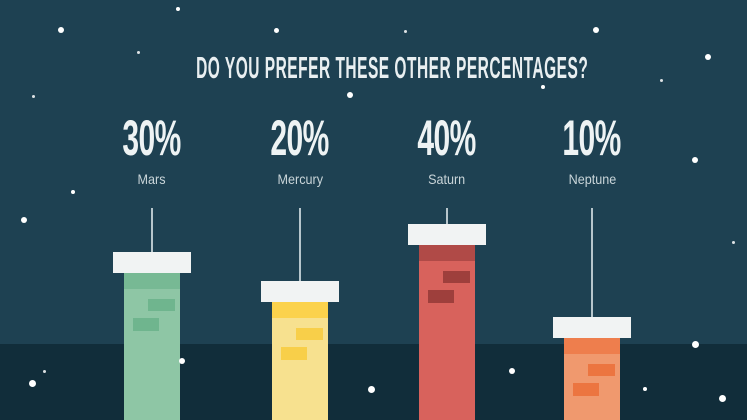 Image resolution: width=747 pixels, height=420 pixels. I want to click on category-label-saturn: Saturn, so click(447, 179).